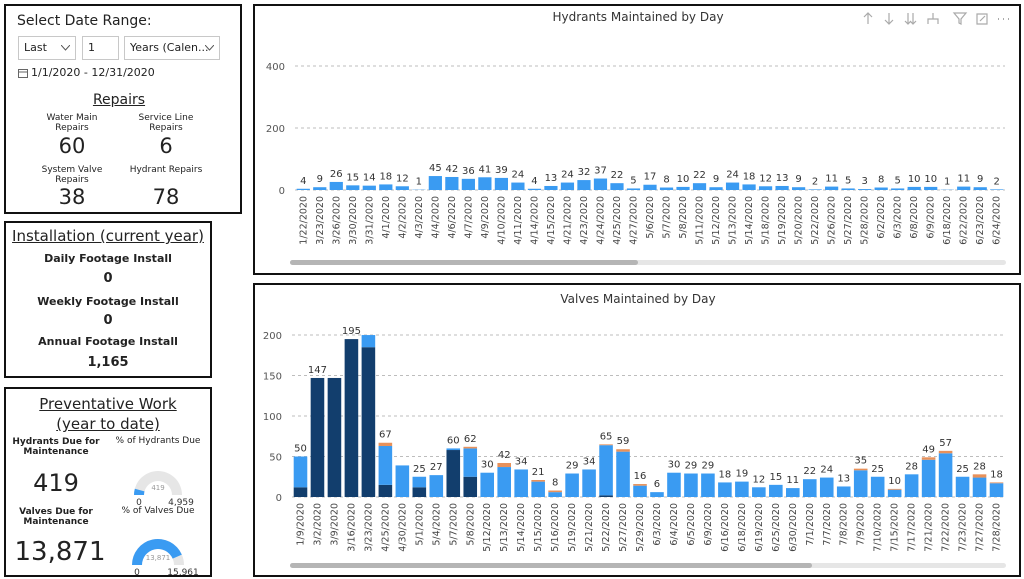 This screenshot has width=1024, height=579. What do you see at coordinates (369, 220) in the screenshot?
I see `x-tick-label: 3/31/2020` at bounding box center [369, 220].